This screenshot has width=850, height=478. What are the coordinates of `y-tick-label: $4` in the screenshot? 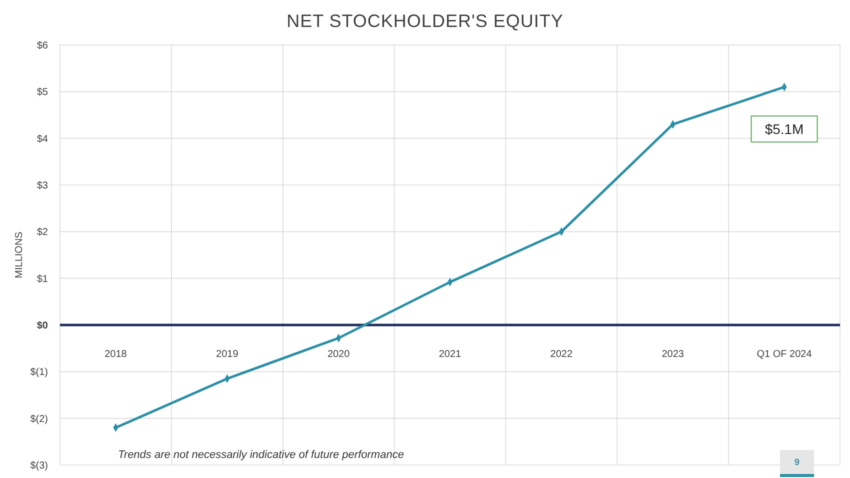 It's located at (42, 139).